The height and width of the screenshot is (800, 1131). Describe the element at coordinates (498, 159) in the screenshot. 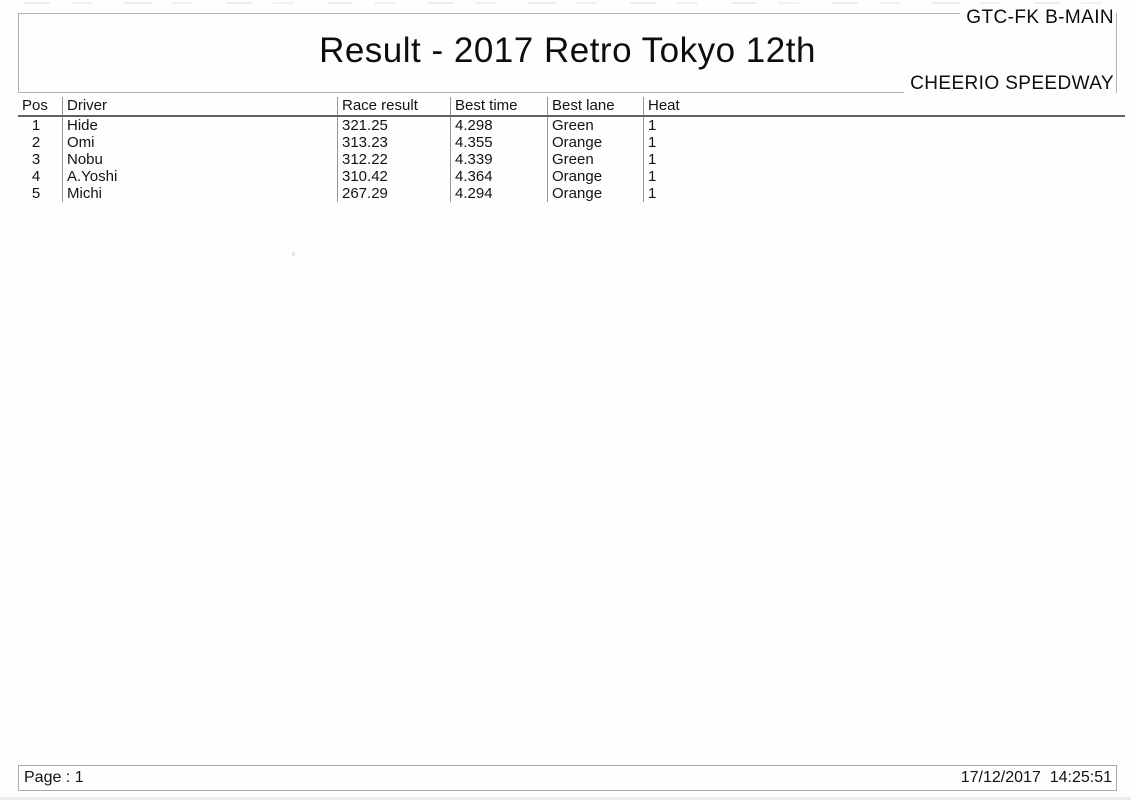

I see `cell-best-time: 4.339` at that location.